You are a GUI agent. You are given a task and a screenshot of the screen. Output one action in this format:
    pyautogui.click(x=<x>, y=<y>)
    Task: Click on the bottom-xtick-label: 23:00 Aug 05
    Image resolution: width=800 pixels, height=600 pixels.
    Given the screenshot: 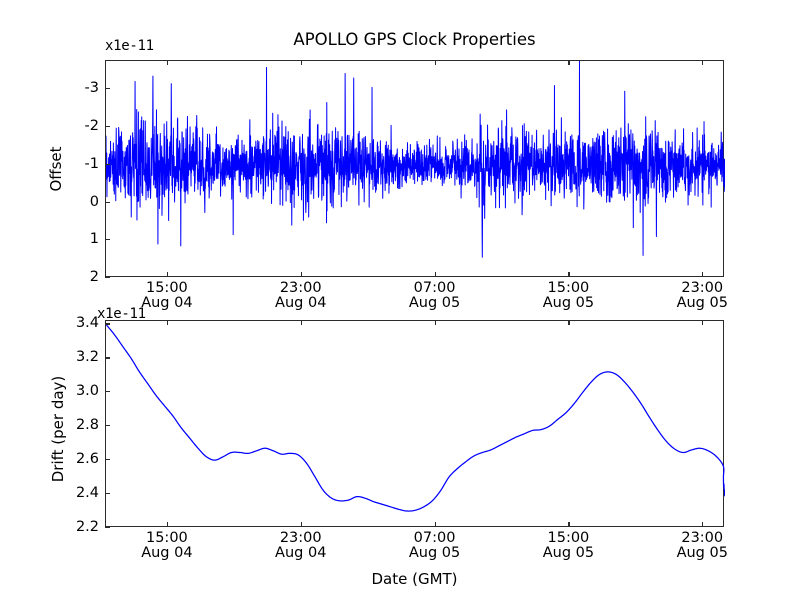 What is the action you would take?
    pyautogui.click(x=702, y=546)
    